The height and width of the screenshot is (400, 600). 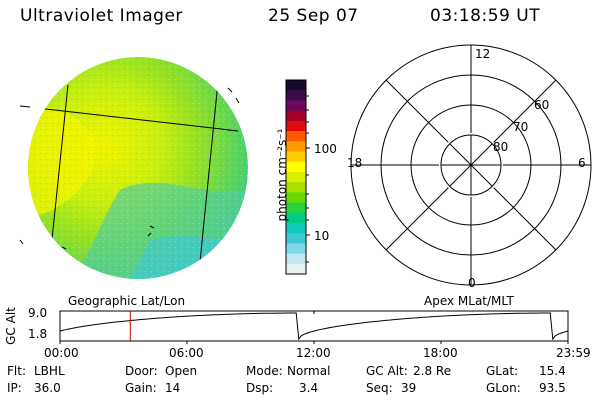 I want to click on alt-xtick-1200: 12:00, so click(x=313, y=353).